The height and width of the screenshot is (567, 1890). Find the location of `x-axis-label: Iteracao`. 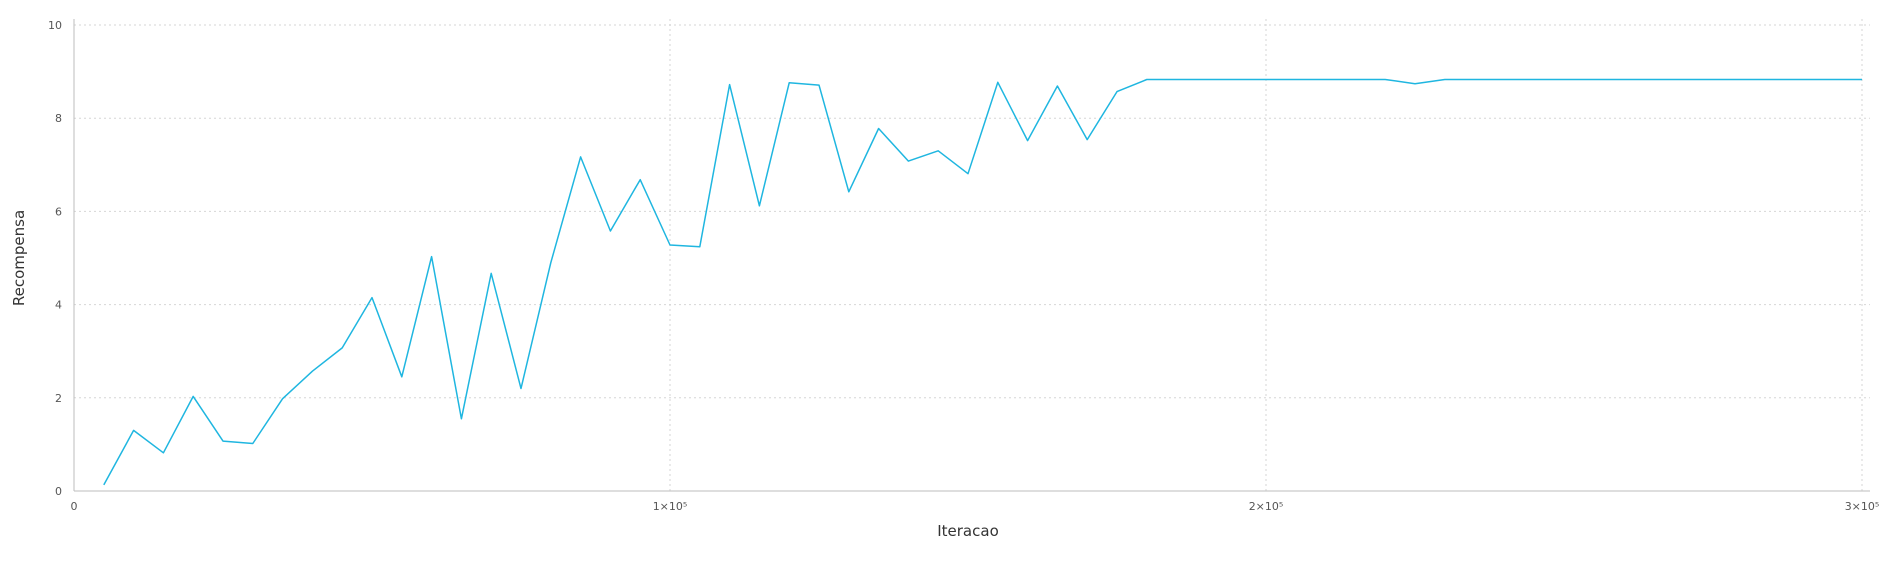

x-axis-label: Iteracao is located at coordinates (968, 531).